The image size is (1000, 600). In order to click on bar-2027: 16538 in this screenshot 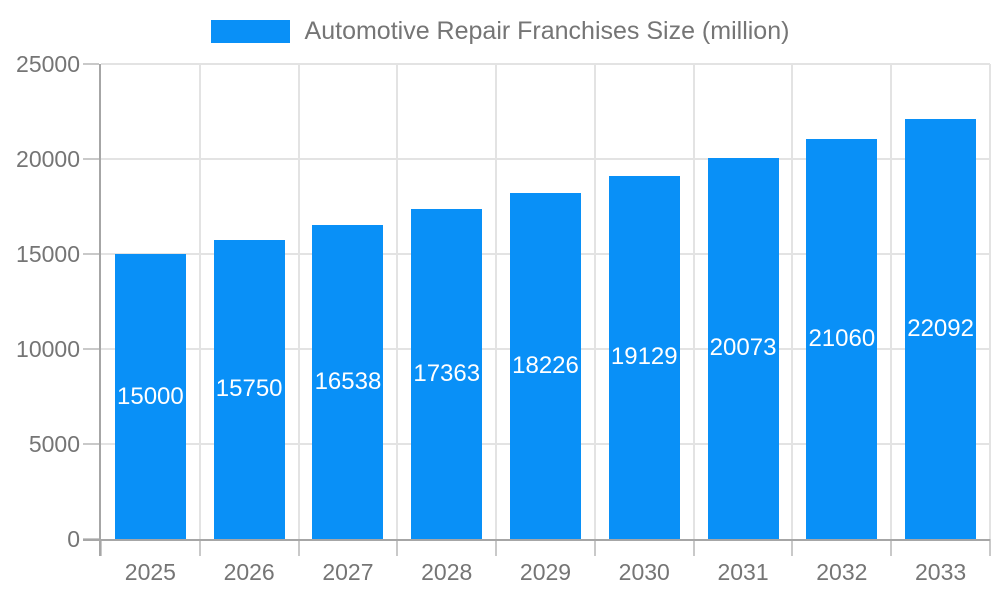, I will do `click(348, 381)`.